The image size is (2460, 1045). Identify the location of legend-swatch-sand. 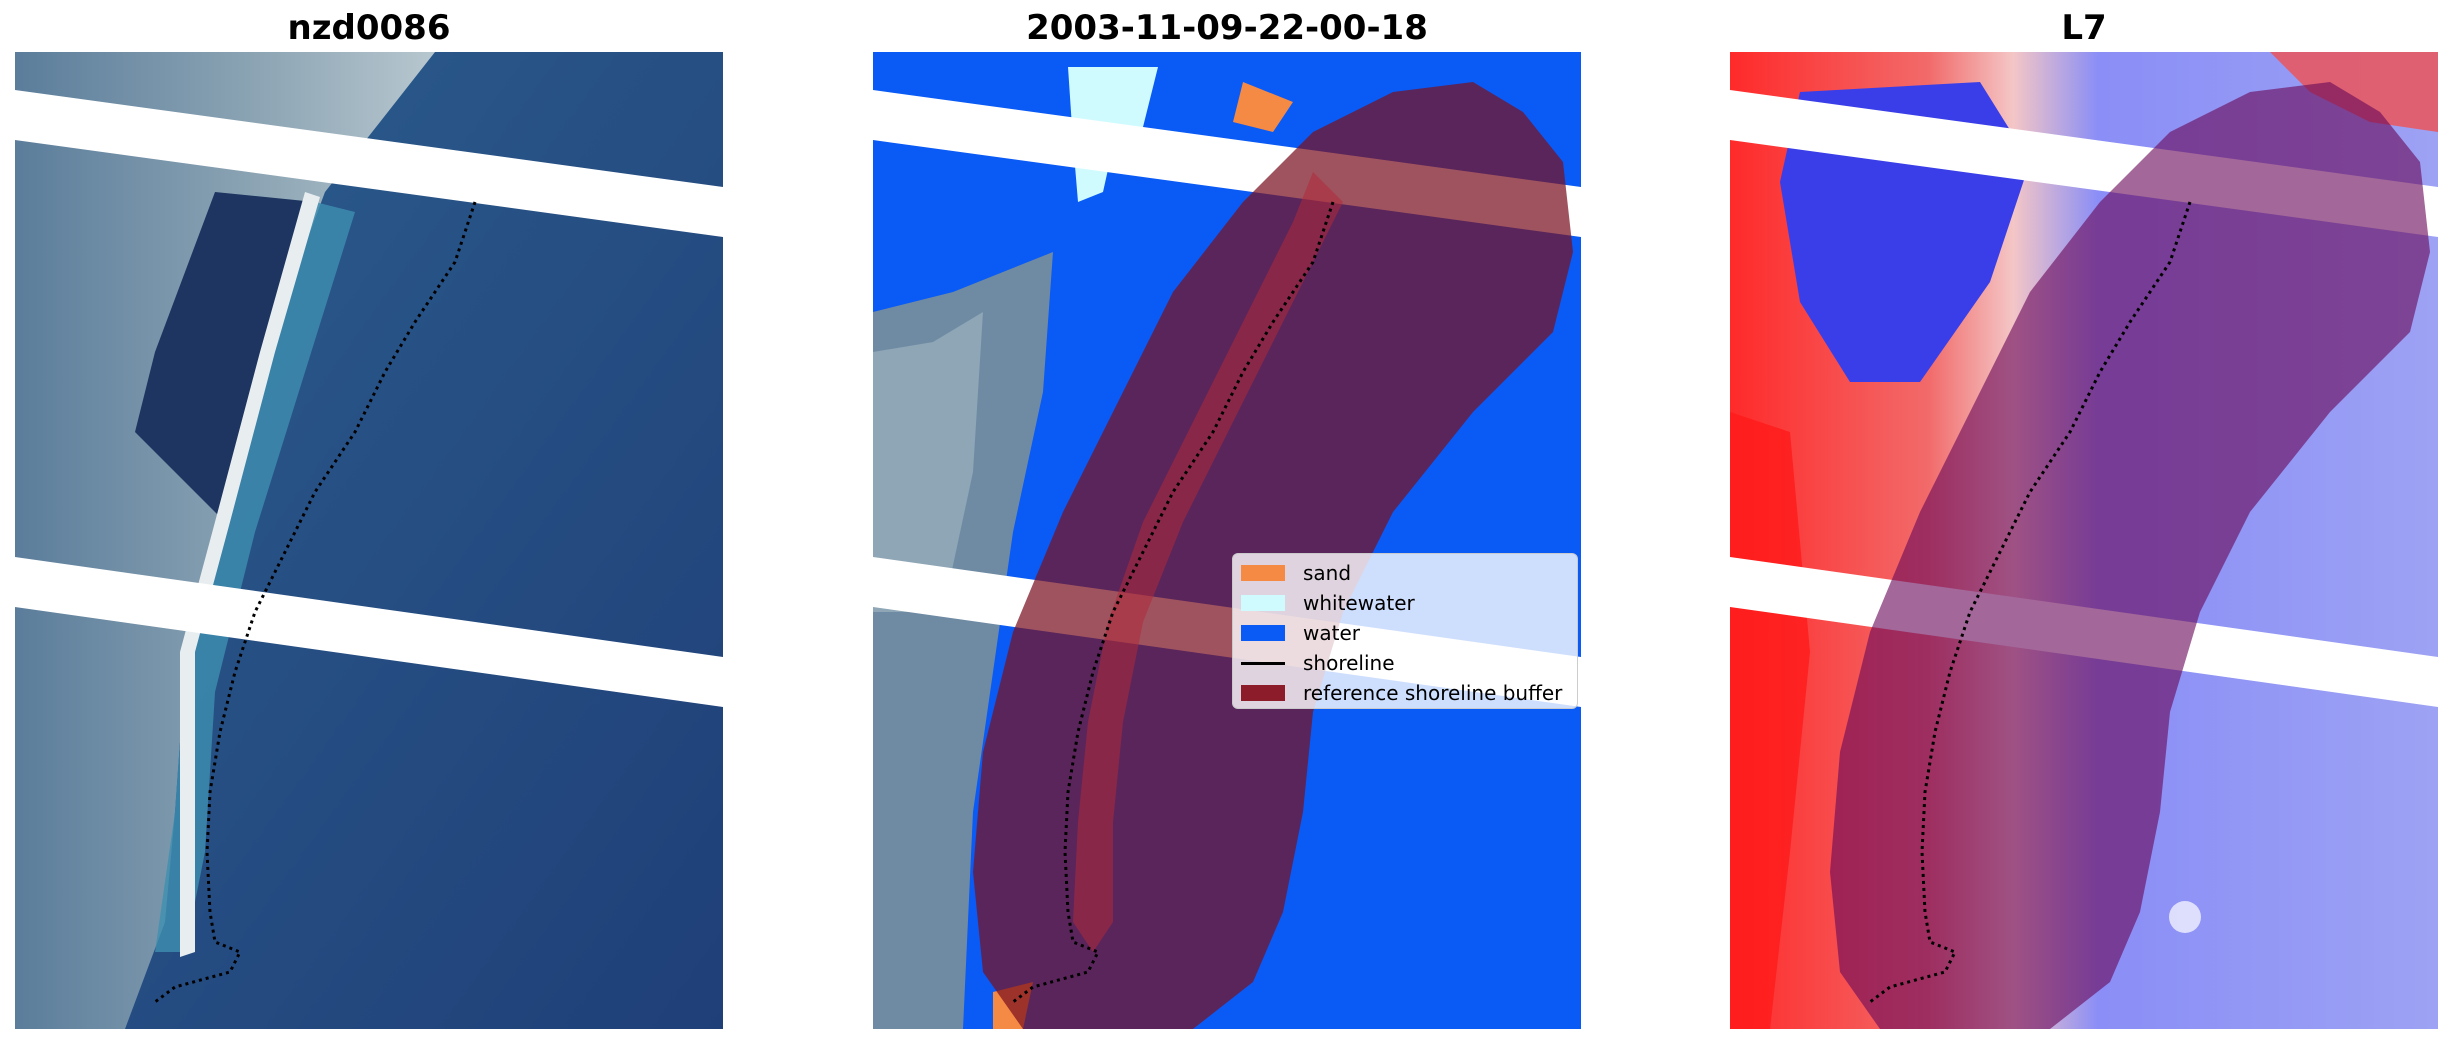
(1263, 573).